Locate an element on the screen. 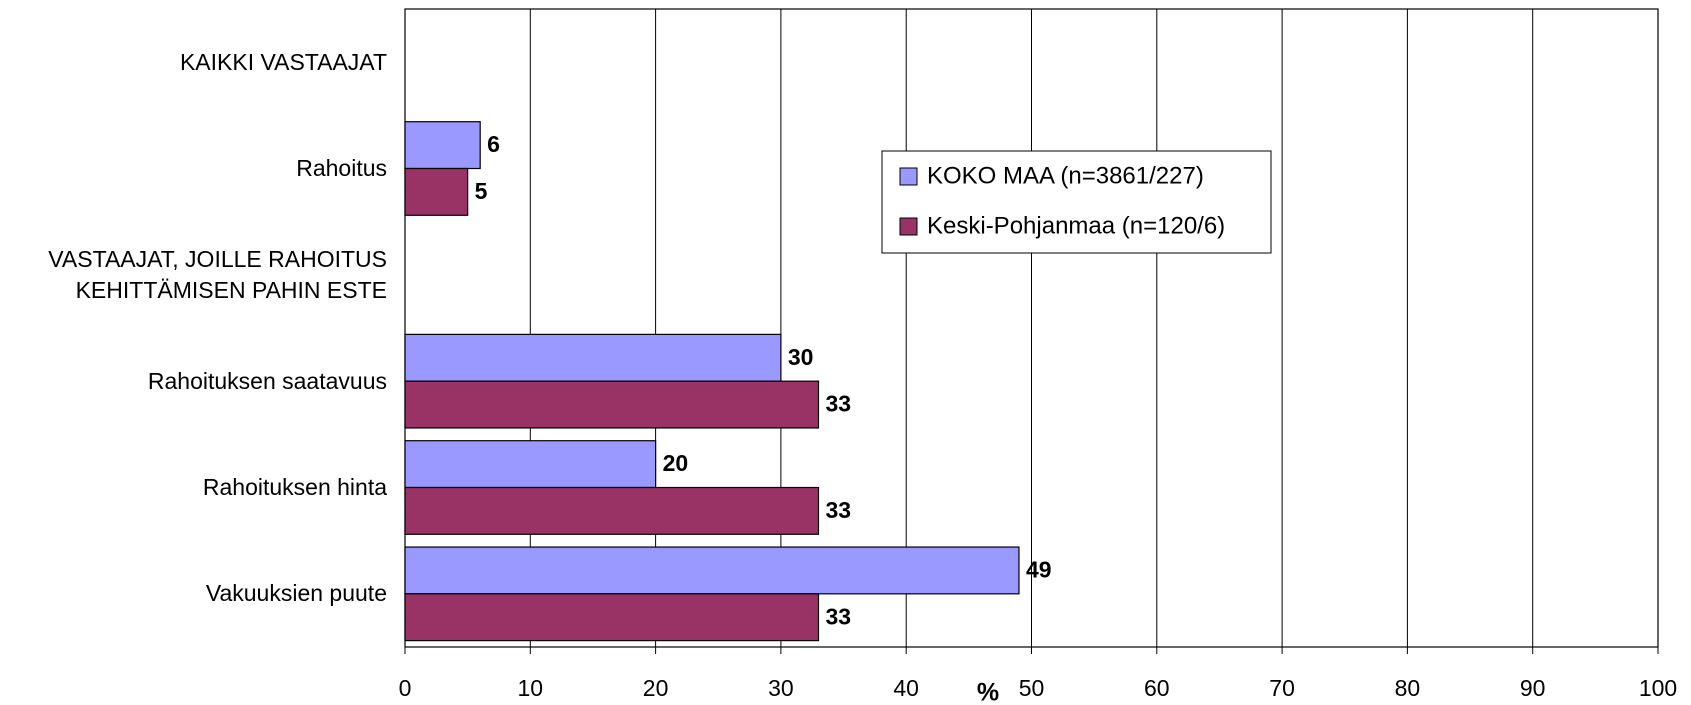 This screenshot has width=1691, height=705. value-label: 6 is located at coordinates (493, 144).